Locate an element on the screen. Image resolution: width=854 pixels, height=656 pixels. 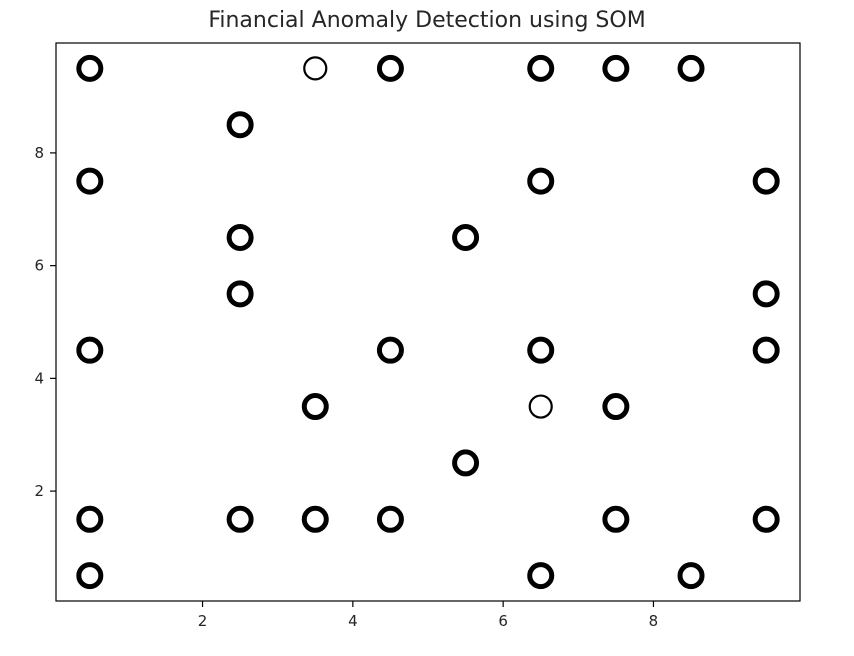
y-tick-label: 4 is located at coordinates (39, 378).